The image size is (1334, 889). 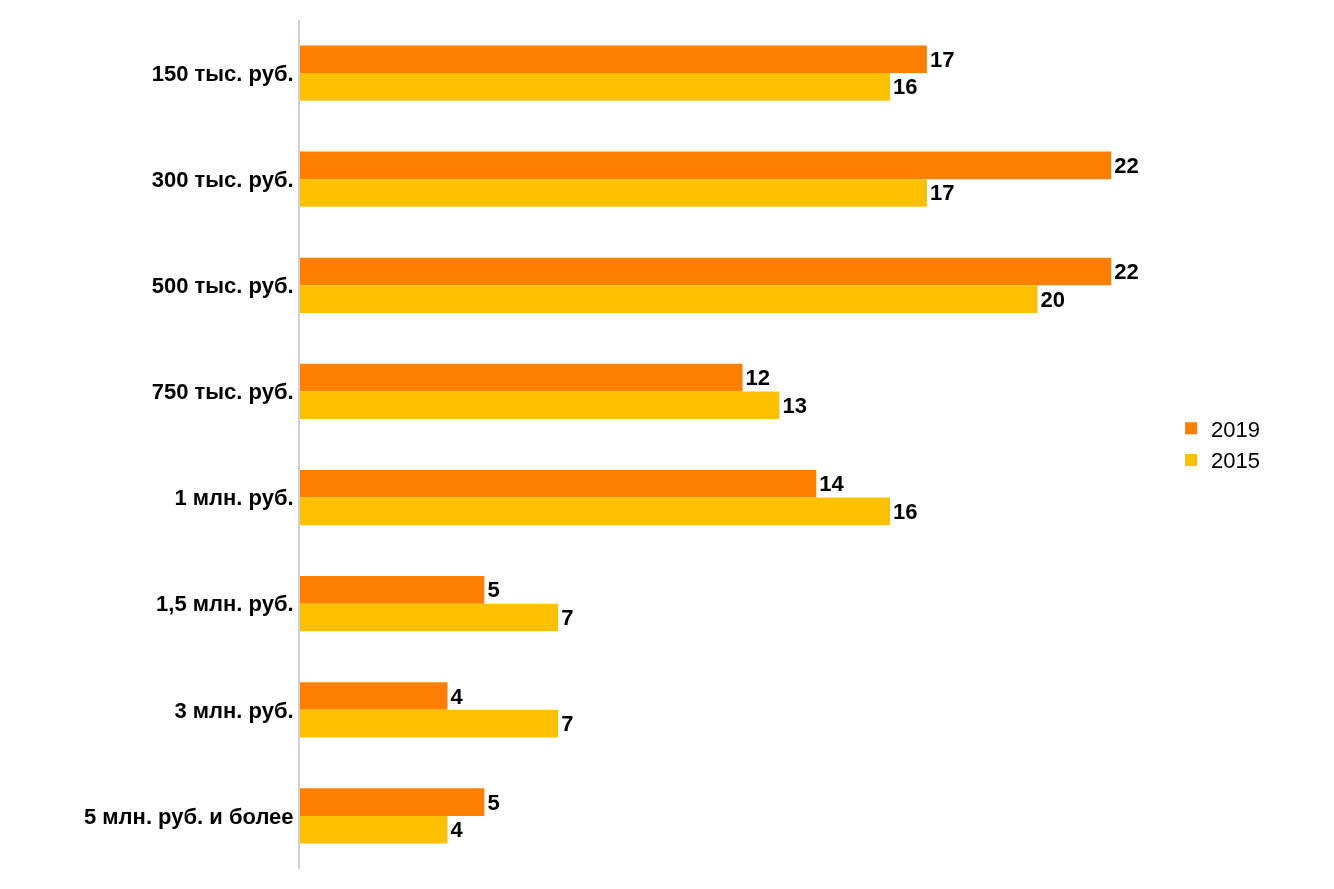 I want to click on legend-label: 2015, so click(x=1236, y=461).